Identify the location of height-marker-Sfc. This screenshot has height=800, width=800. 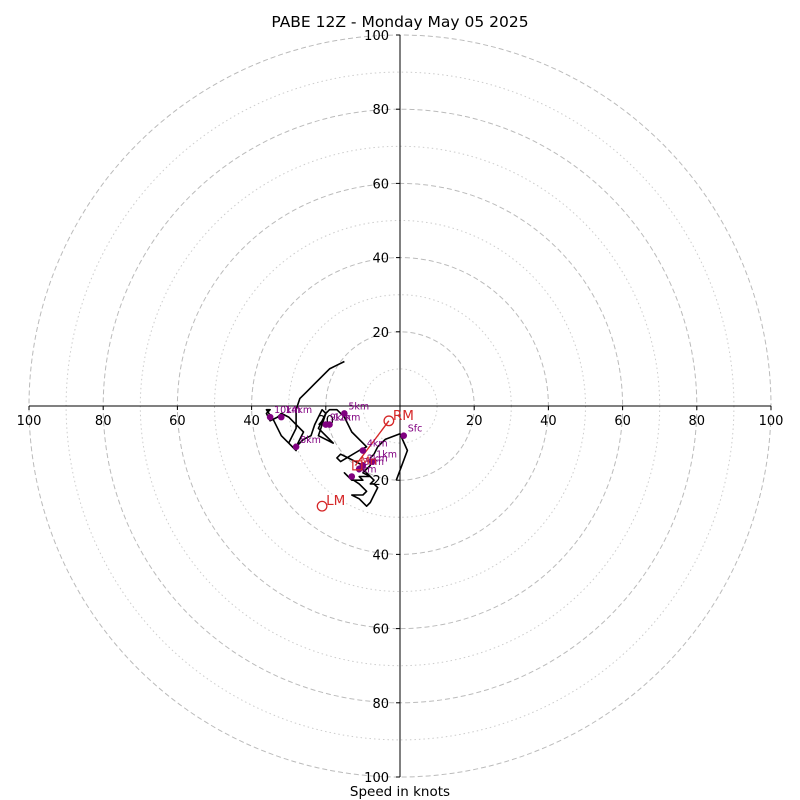
(404, 435).